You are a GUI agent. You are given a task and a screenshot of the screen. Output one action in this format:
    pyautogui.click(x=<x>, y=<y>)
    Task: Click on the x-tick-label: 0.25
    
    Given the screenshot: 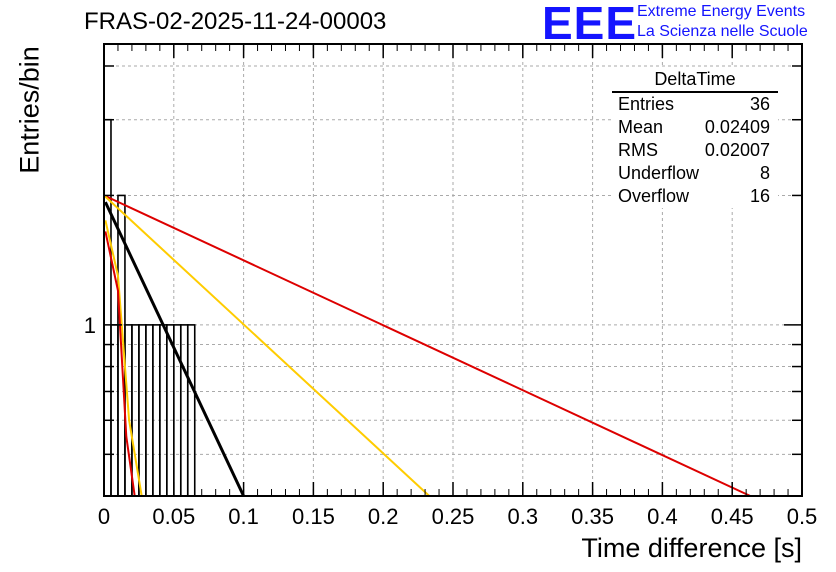 What is the action you would take?
    pyautogui.click(x=453, y=516)
    